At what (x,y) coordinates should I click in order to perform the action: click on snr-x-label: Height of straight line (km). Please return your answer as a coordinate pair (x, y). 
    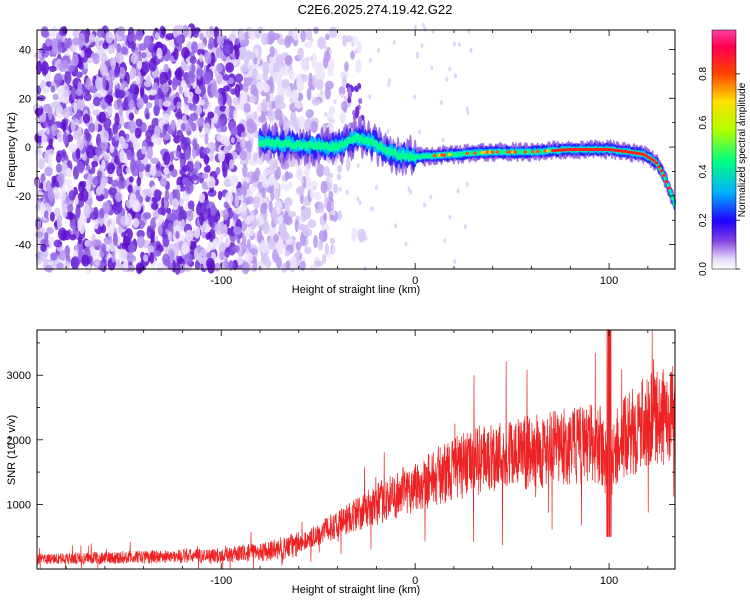
    Looking at the image, I should click on (356, 590).